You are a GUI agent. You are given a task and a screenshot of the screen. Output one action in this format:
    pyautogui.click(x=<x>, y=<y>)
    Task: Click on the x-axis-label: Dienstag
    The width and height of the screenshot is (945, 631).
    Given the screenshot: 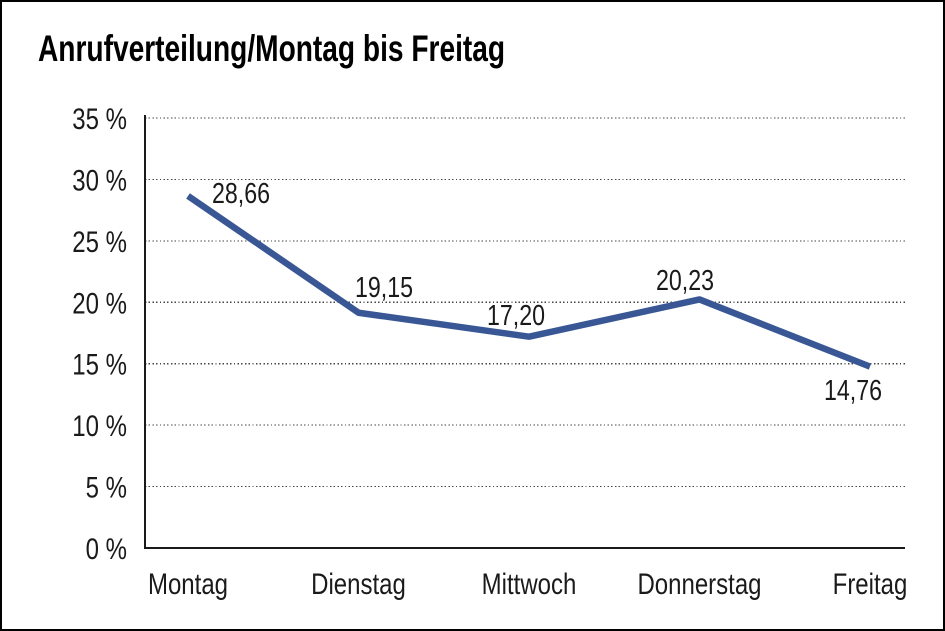 What is the action you would take?
    pyautogui.click(x=358, y=583)
    